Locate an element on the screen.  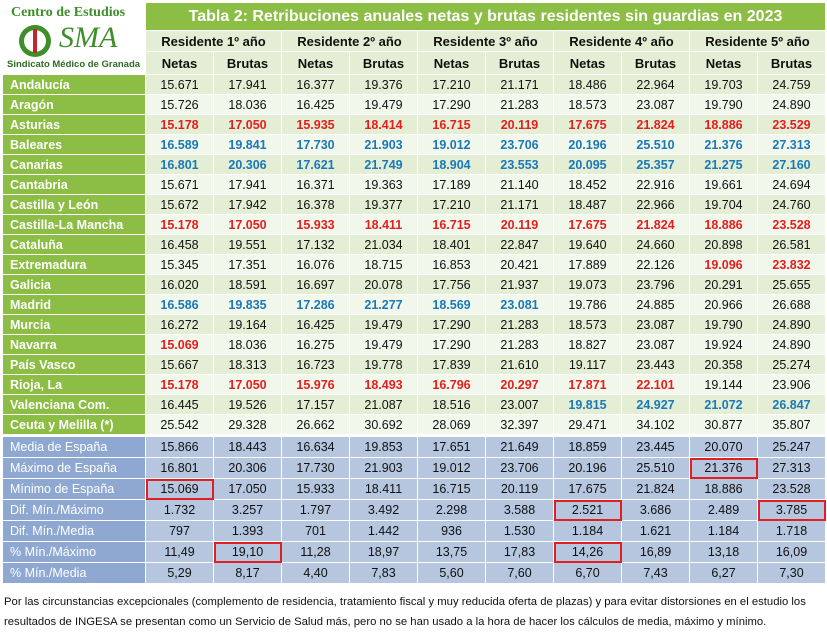
row-label: % Mín./Media is located at coordinates (74, 573).